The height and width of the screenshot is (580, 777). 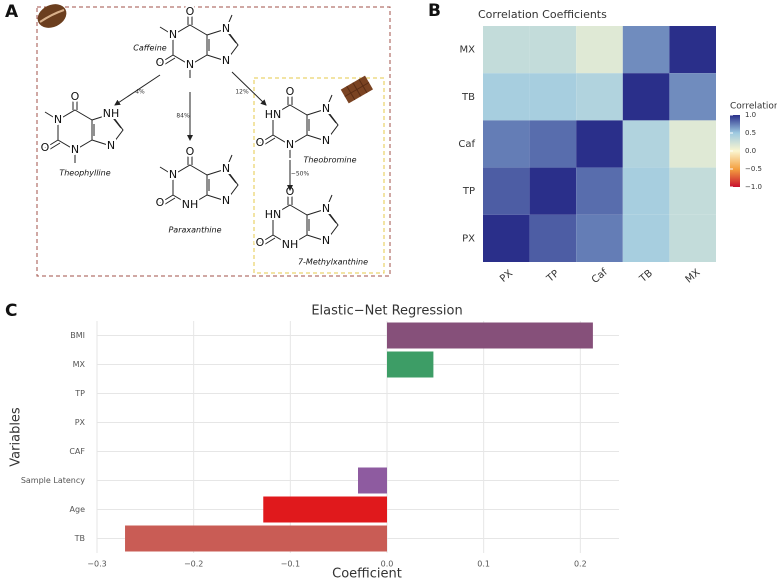 What do you see at coordinates (290, 564) in the screenshot?
I see `x-tick-label: −0.1` at bounding box center [290, 564].